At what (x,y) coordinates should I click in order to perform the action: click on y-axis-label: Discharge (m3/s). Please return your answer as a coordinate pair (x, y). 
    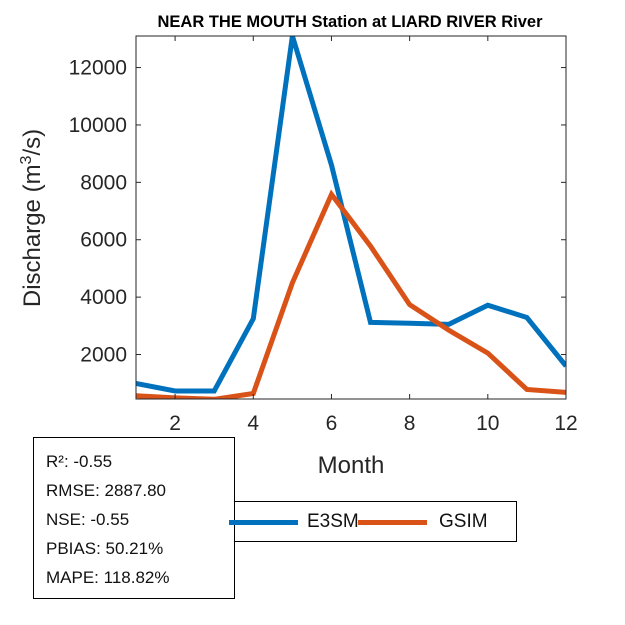
    Looking at the image, I should click on (32, 218).